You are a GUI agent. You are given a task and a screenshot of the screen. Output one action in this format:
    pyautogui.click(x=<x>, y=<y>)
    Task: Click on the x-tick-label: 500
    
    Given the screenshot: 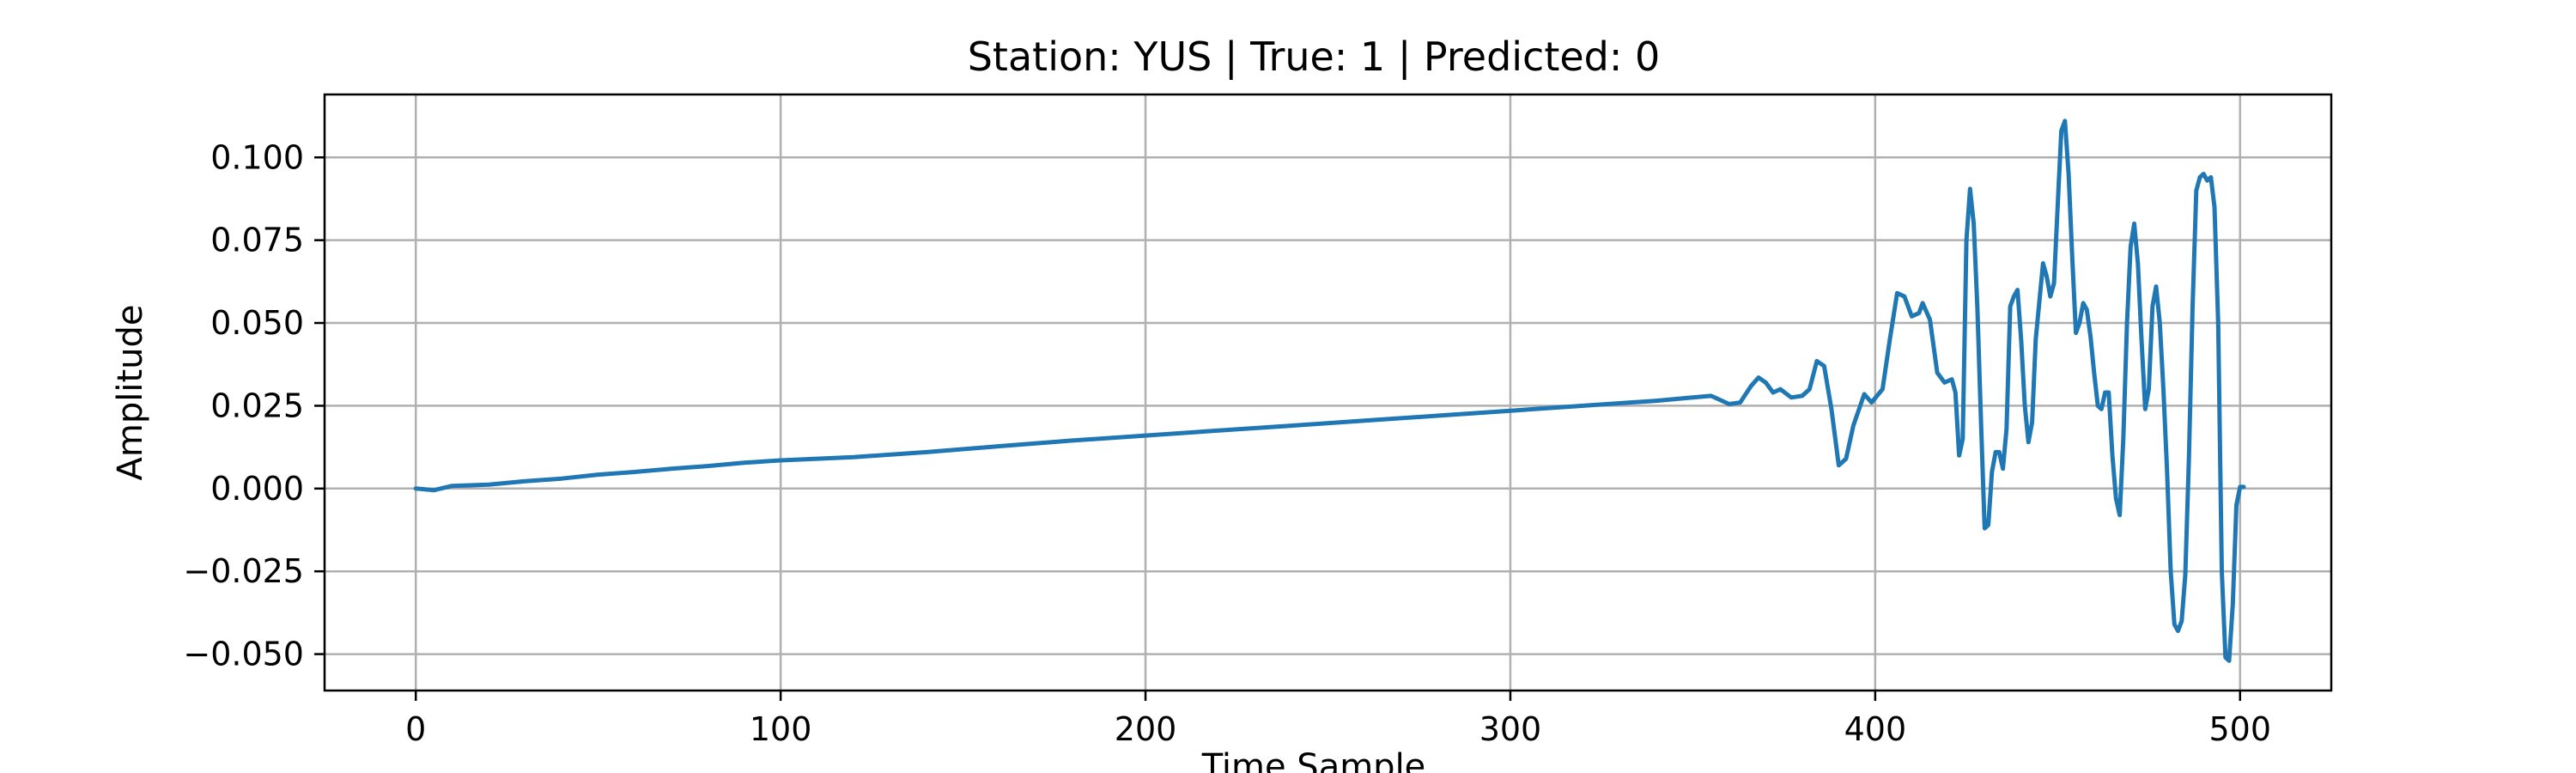 What is the action you would take?
    pyautogui.click(x=2240, y=729)
    